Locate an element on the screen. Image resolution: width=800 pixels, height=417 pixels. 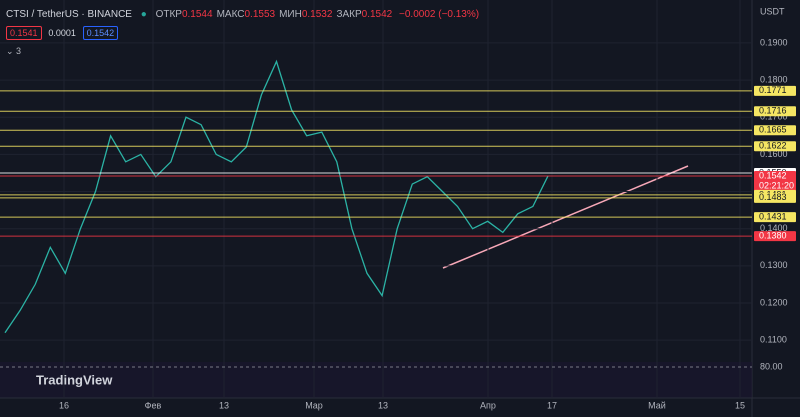
y-tick-label: 0.1400 is located at coordinates (774, 228).